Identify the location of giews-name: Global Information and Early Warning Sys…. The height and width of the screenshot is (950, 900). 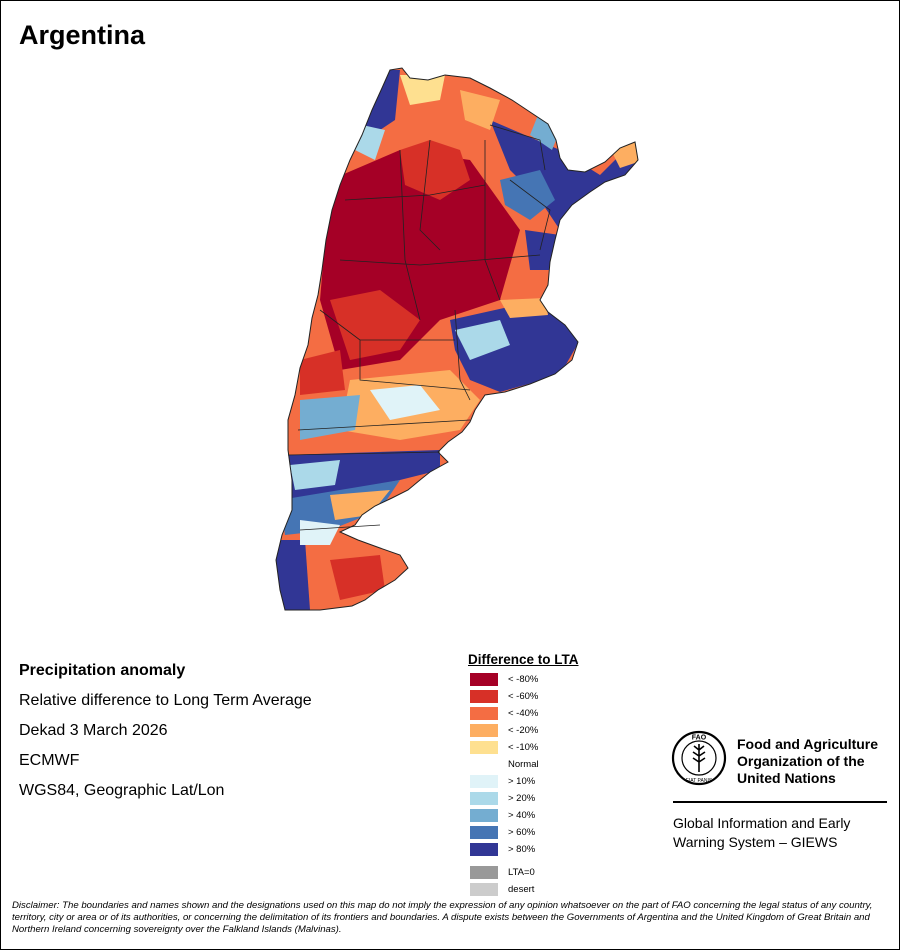
(762, 832).